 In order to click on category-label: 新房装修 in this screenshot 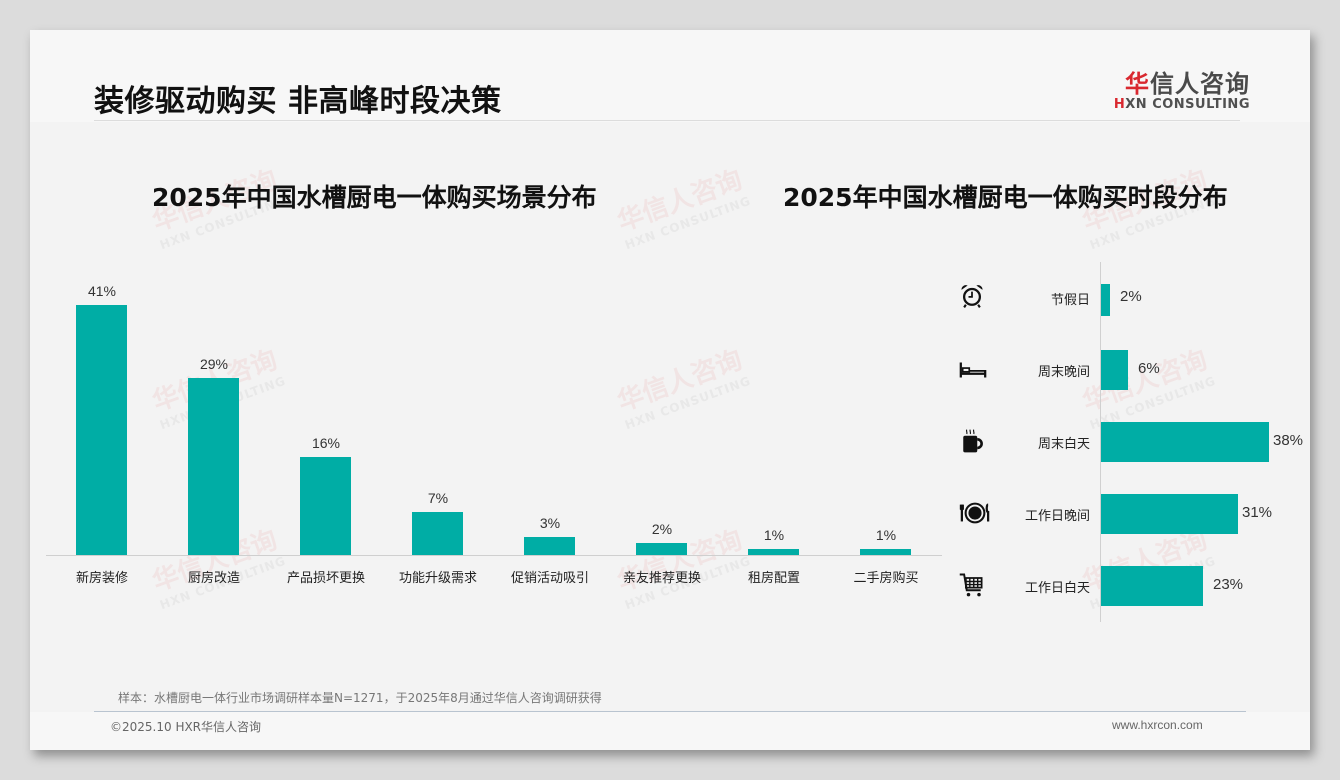, I will do `click(101, 578)`.